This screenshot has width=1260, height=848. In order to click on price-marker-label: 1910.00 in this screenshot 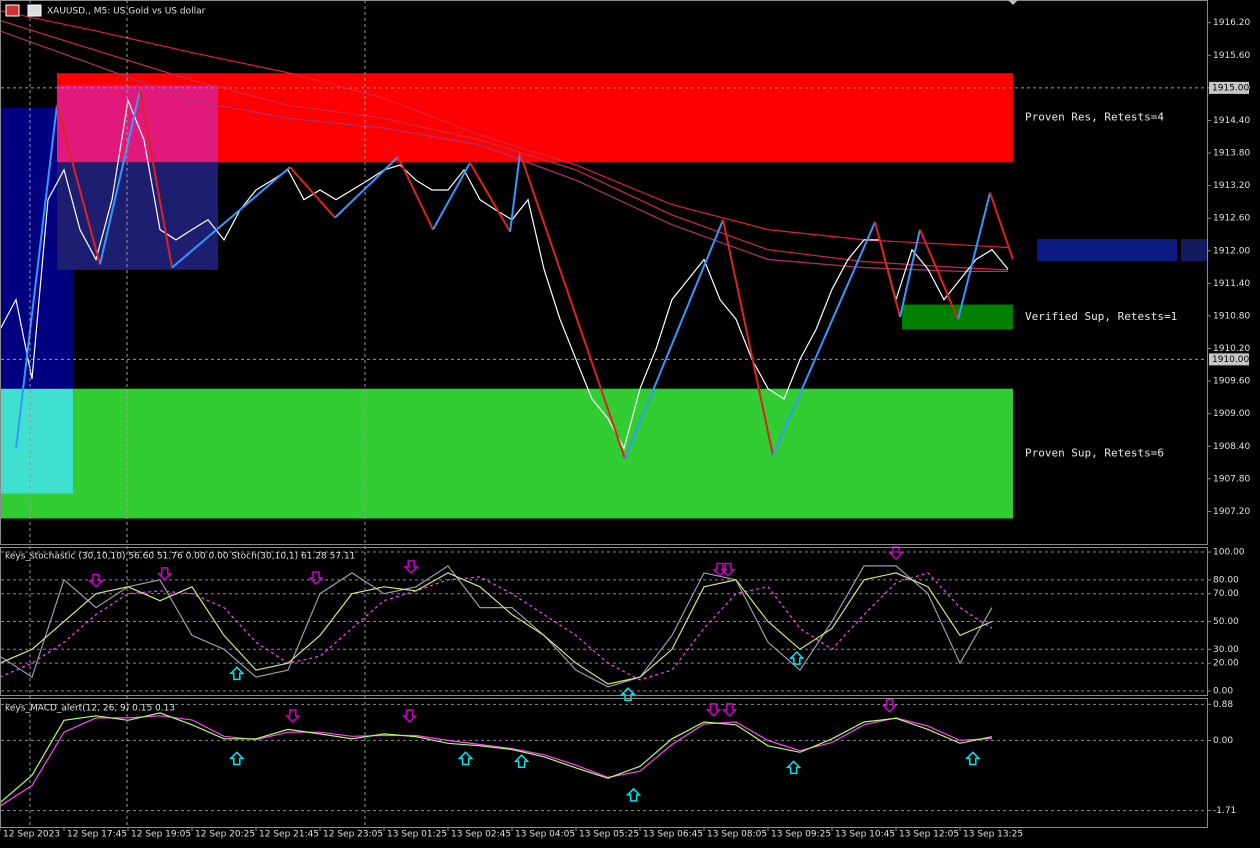, I will do `click(1230, 360)`.